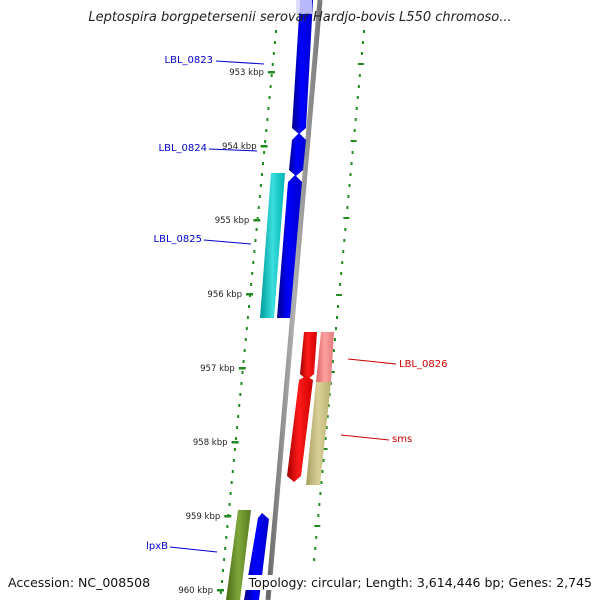 Image resolution: width=600 pixels, height=600 pixels. I want to click on gene-sms, so click(300, 429).